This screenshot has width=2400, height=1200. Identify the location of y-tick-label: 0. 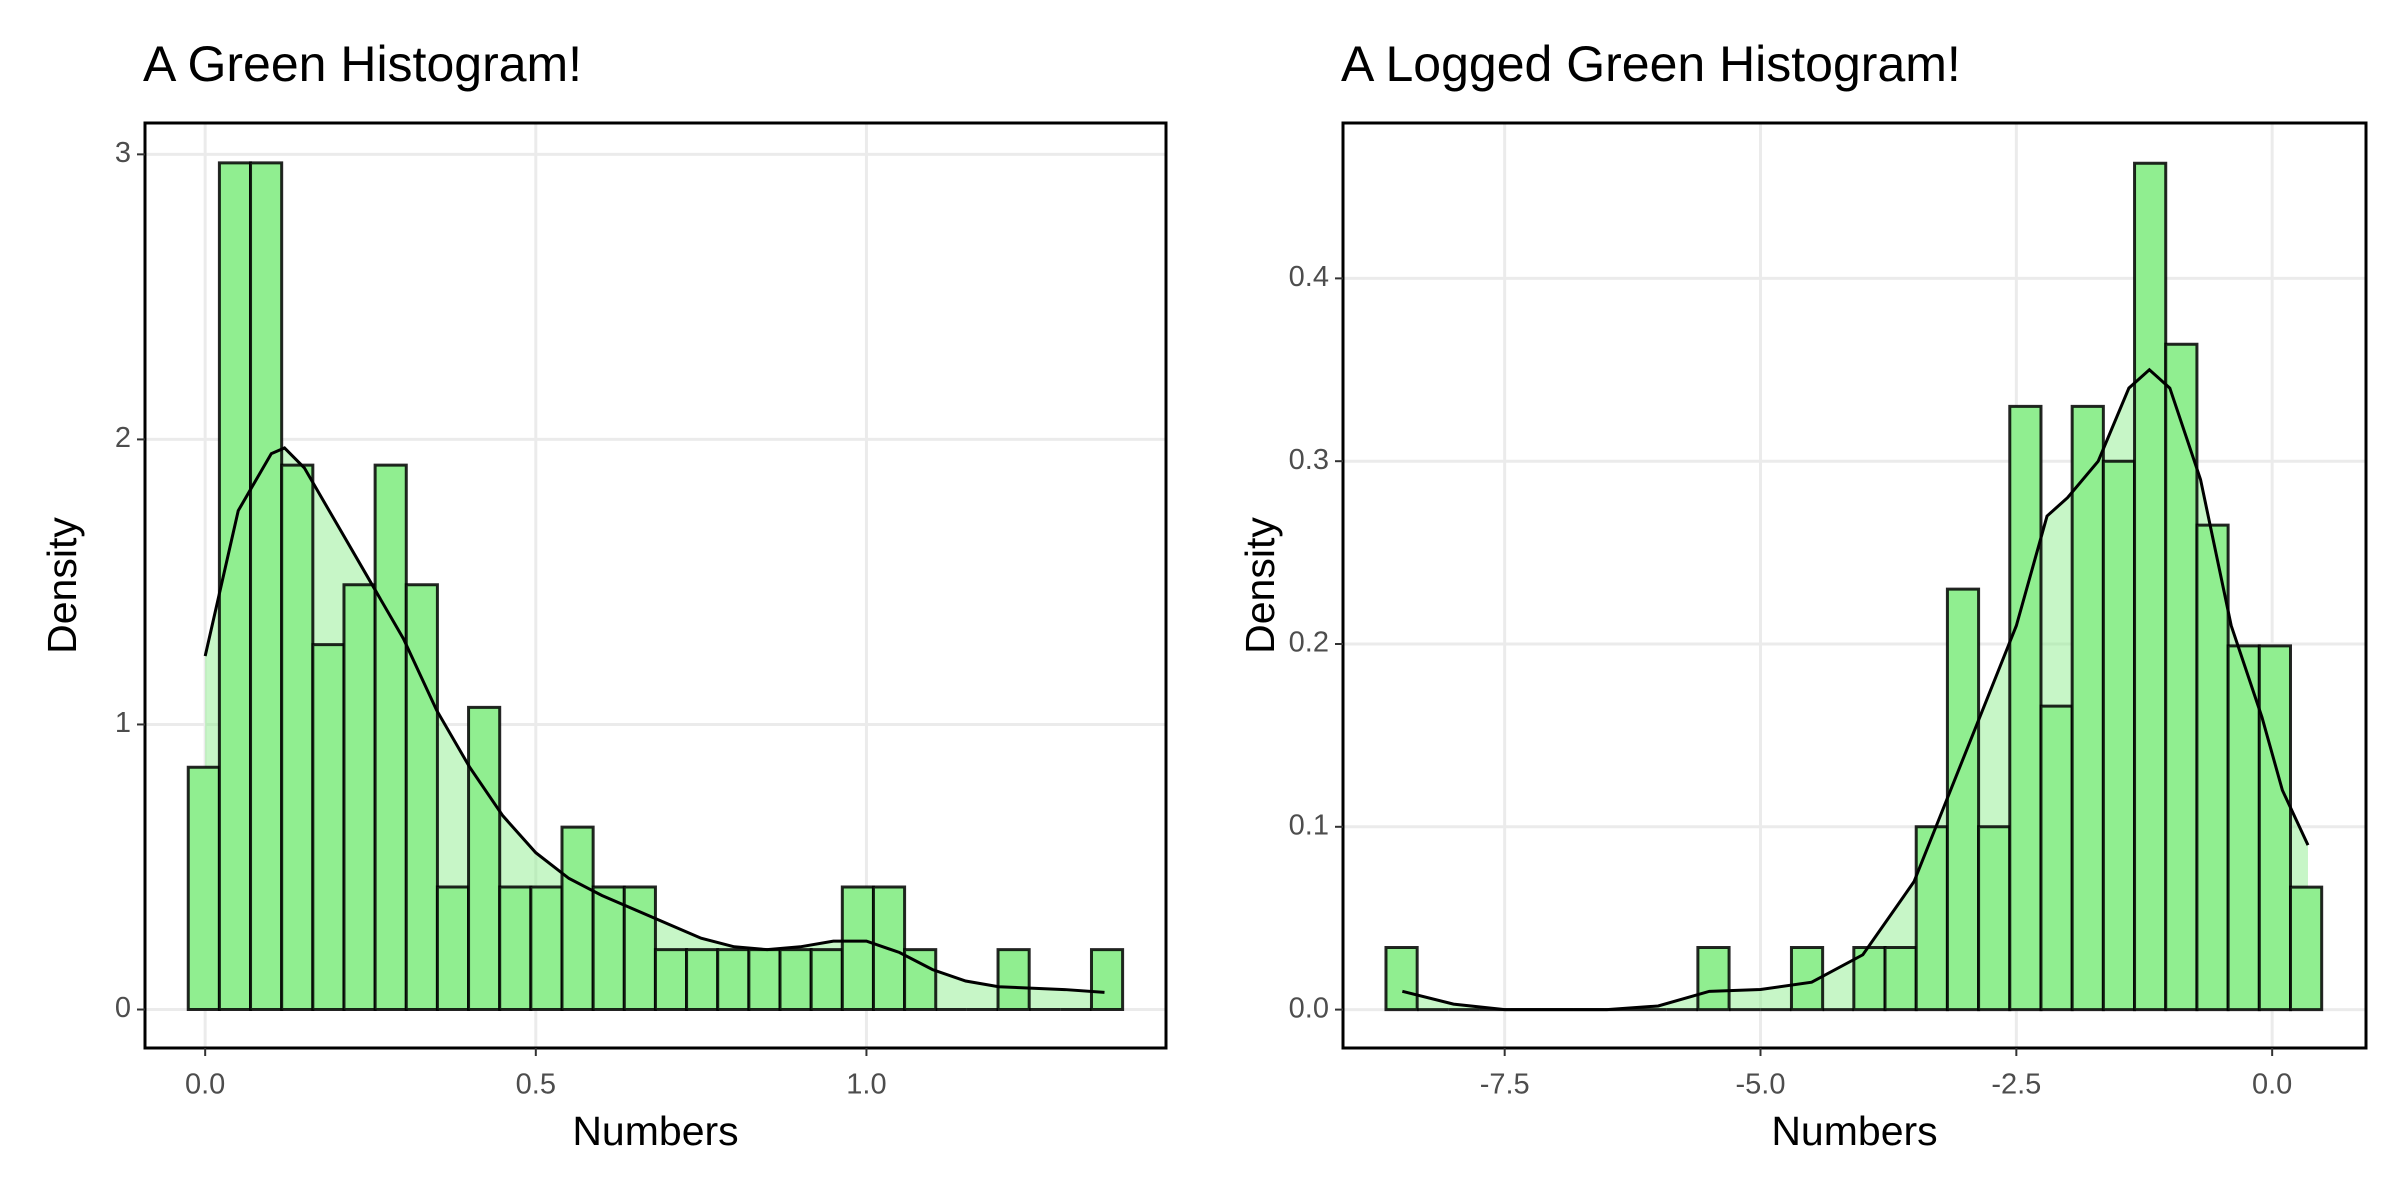
(123, 1008).